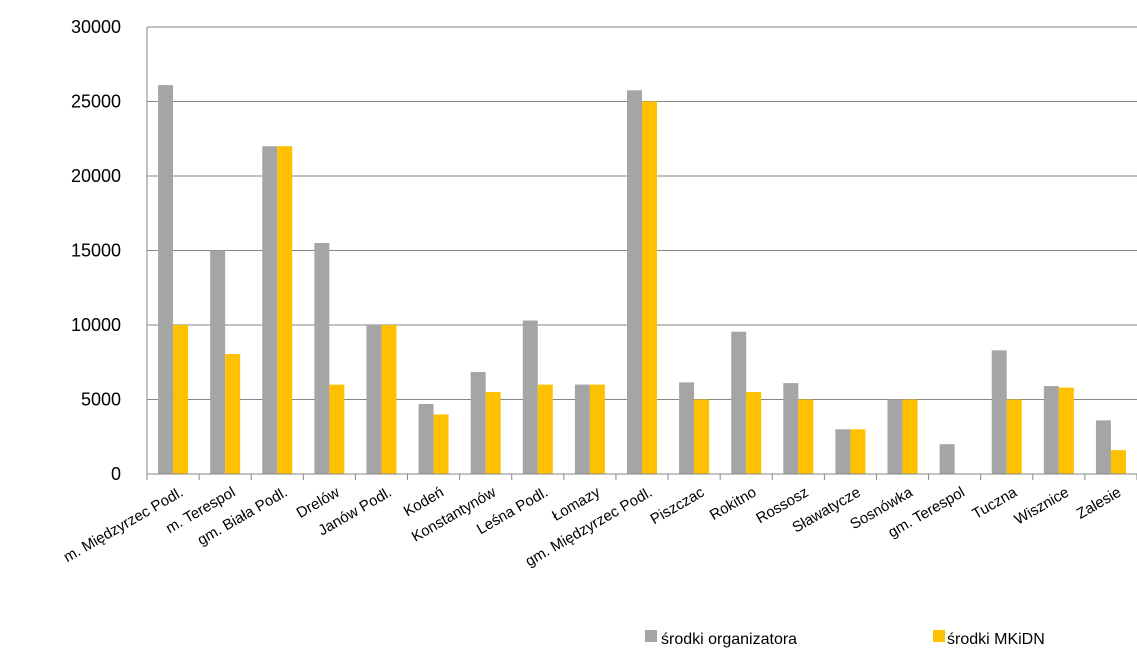 This screenshot has height=650, width=1137. I want to click on y-tick-label: 15000, so click(96, 251).